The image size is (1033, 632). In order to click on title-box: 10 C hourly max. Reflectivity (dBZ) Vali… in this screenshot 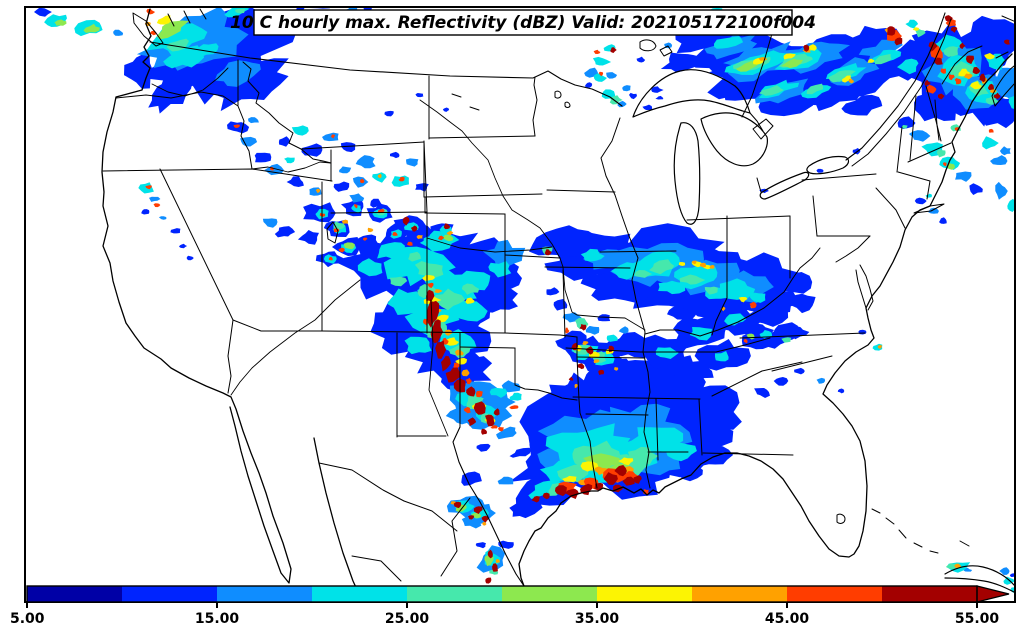, I will do `click(523, 22)`.